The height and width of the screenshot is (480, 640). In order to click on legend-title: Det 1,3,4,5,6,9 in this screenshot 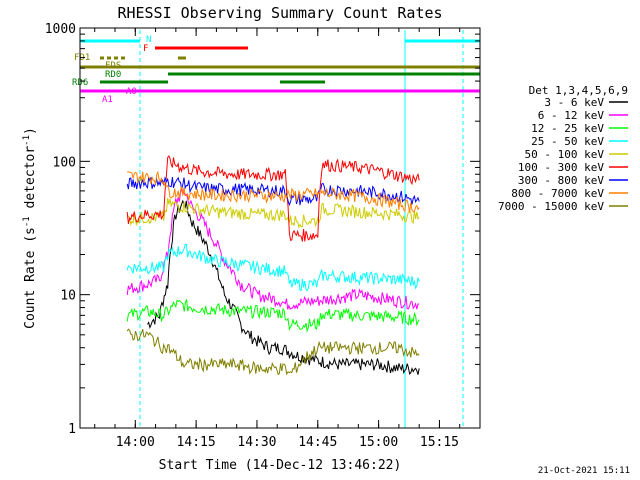, I will do `click(578, 90)`.